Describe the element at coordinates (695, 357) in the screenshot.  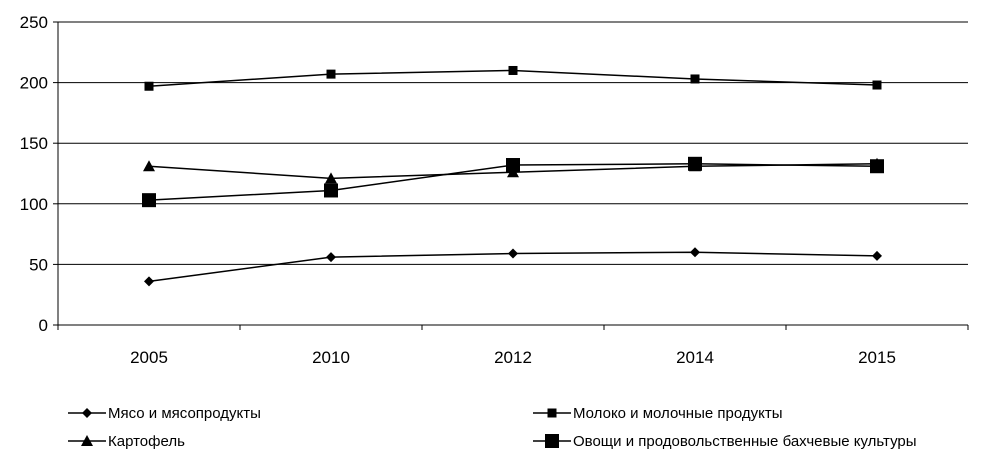
I see `x-tick-label: 2014` at that location.